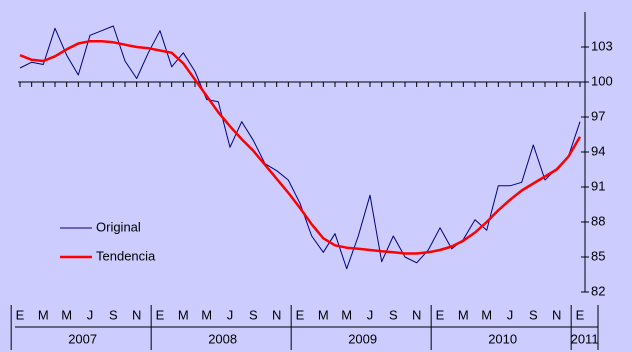 The image size is (632, 352). Describe the element at coordinates (222, 338) in the screenshot. I see `year-label: 2008` at that location.